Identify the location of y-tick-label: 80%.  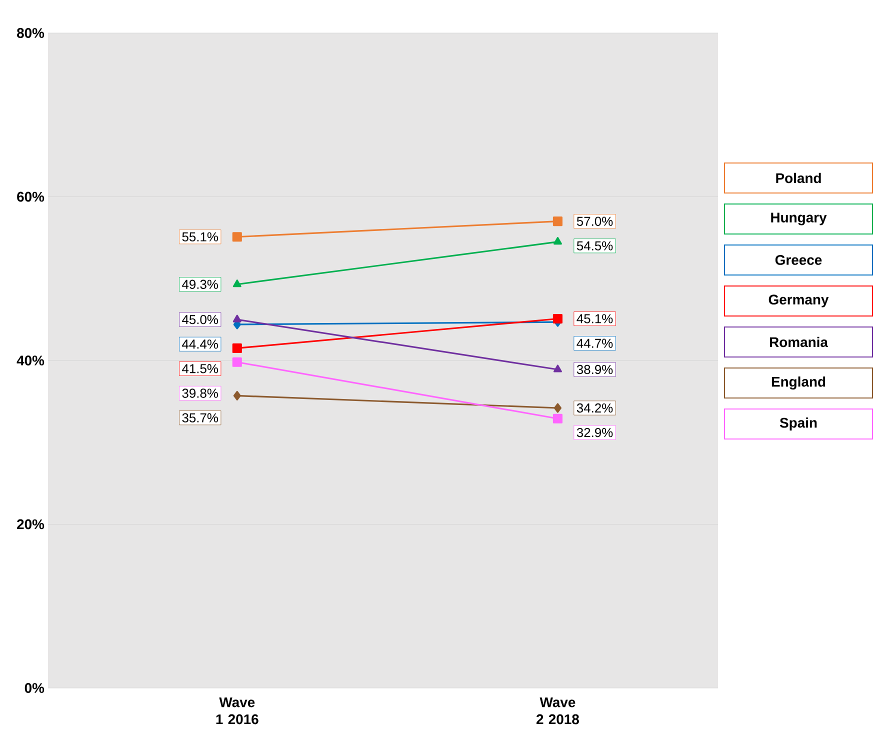
(30, 33).